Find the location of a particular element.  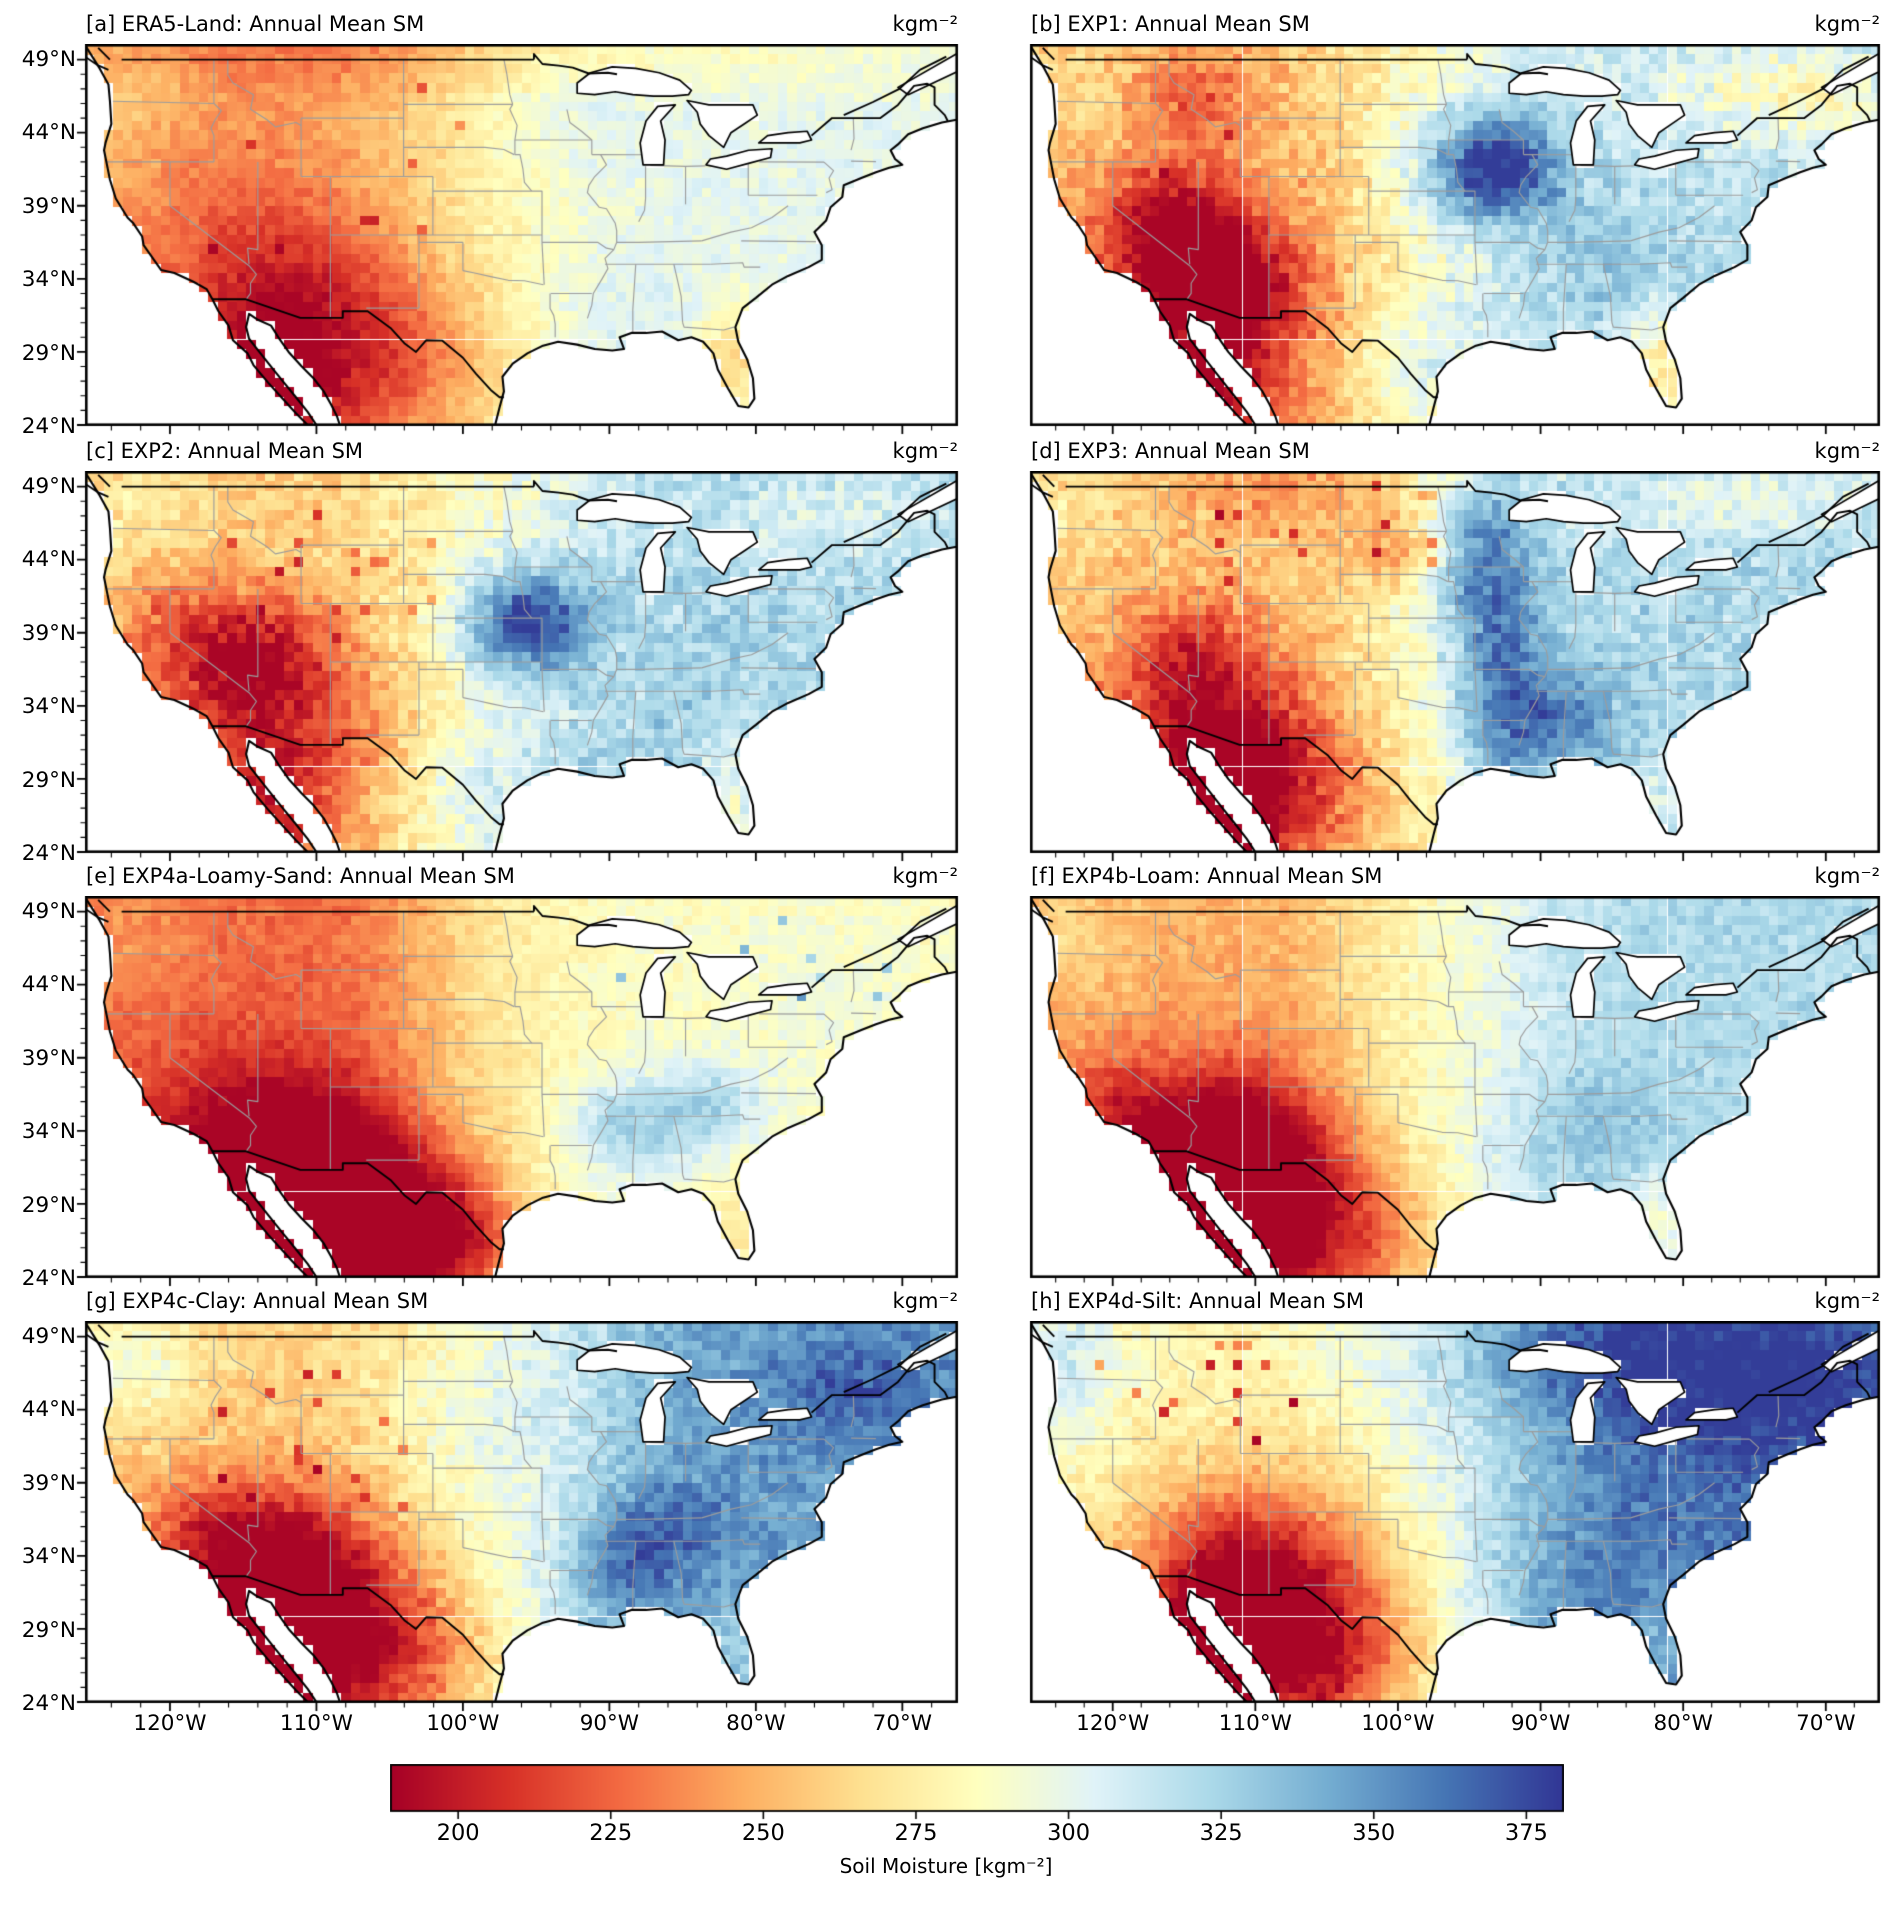

map-canvas-c is located at coordinates (517, 670).